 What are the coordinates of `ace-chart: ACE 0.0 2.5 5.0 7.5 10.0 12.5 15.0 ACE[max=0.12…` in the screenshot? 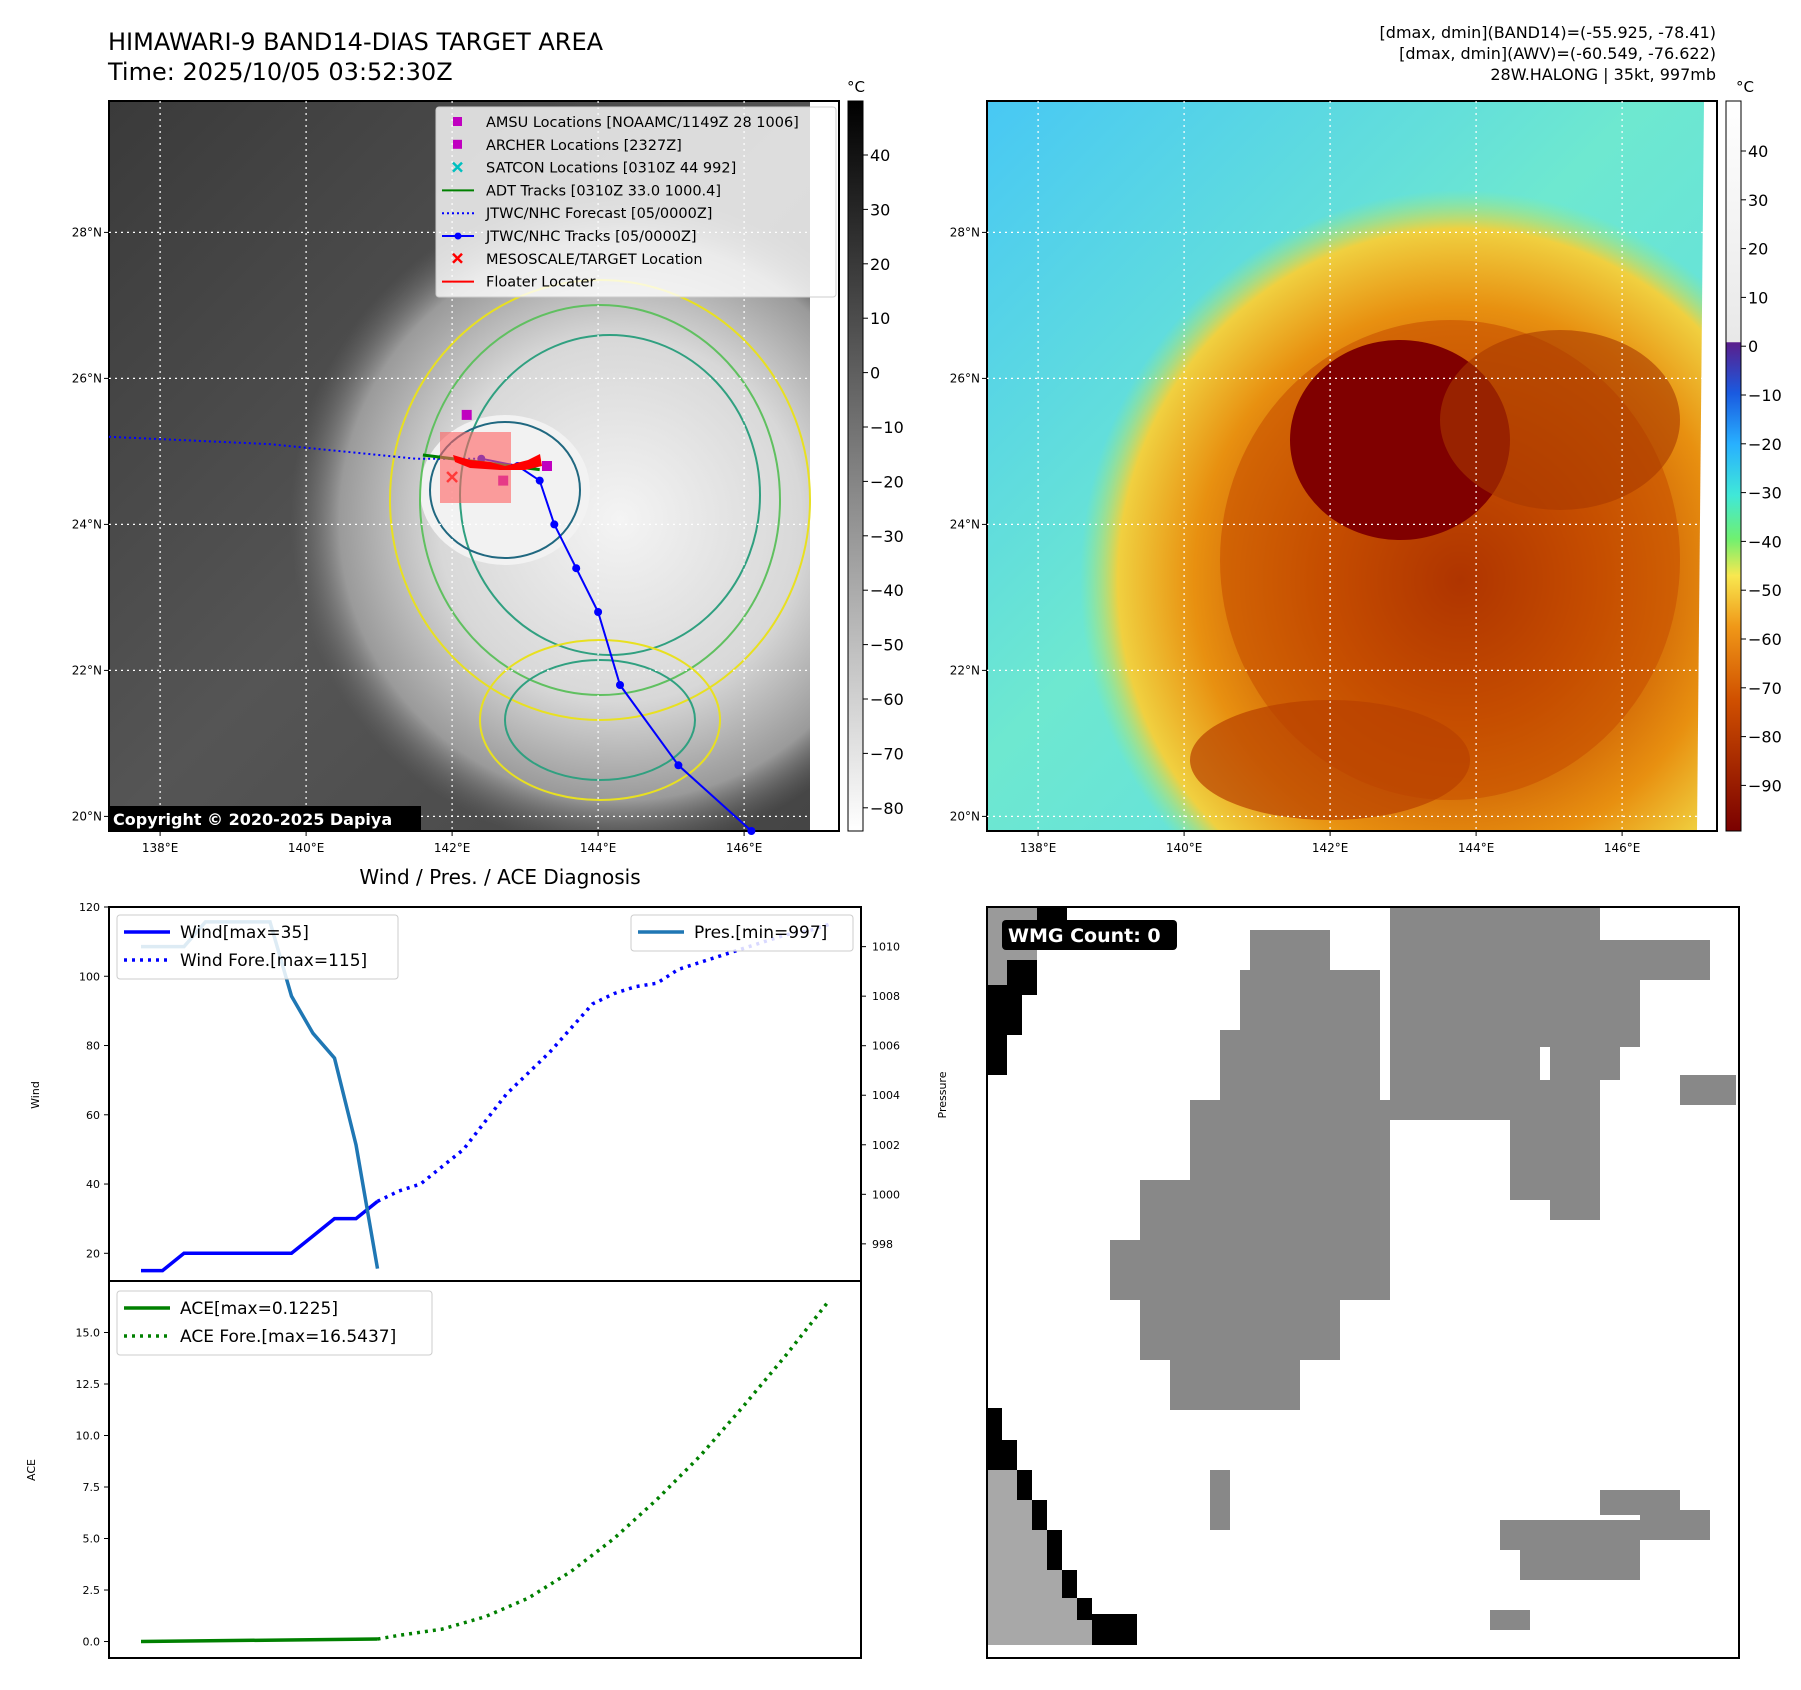 It's located at (443, 1469).